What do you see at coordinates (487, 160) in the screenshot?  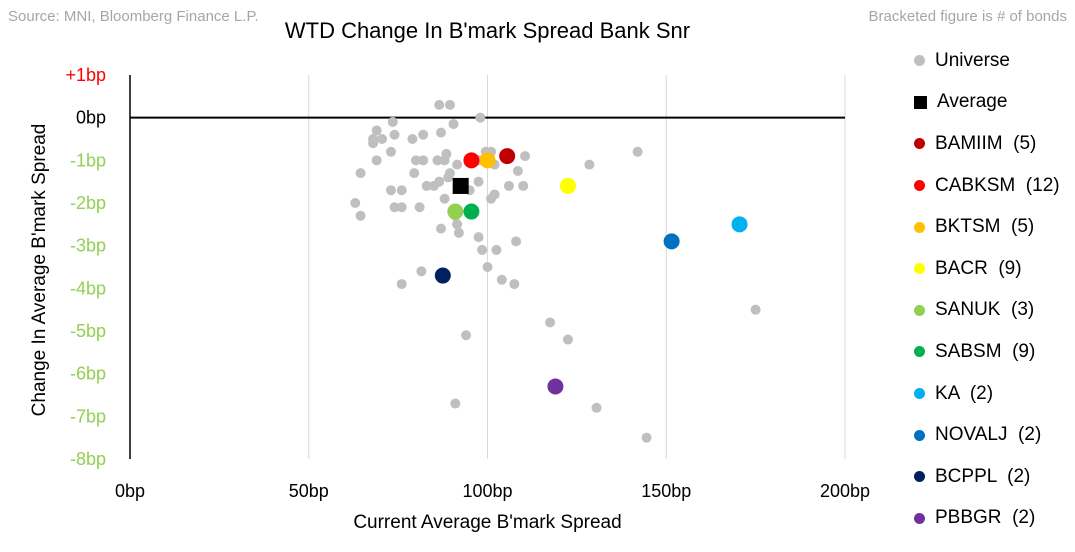 I see `bktsm-point` at bounding box center [487, 160].